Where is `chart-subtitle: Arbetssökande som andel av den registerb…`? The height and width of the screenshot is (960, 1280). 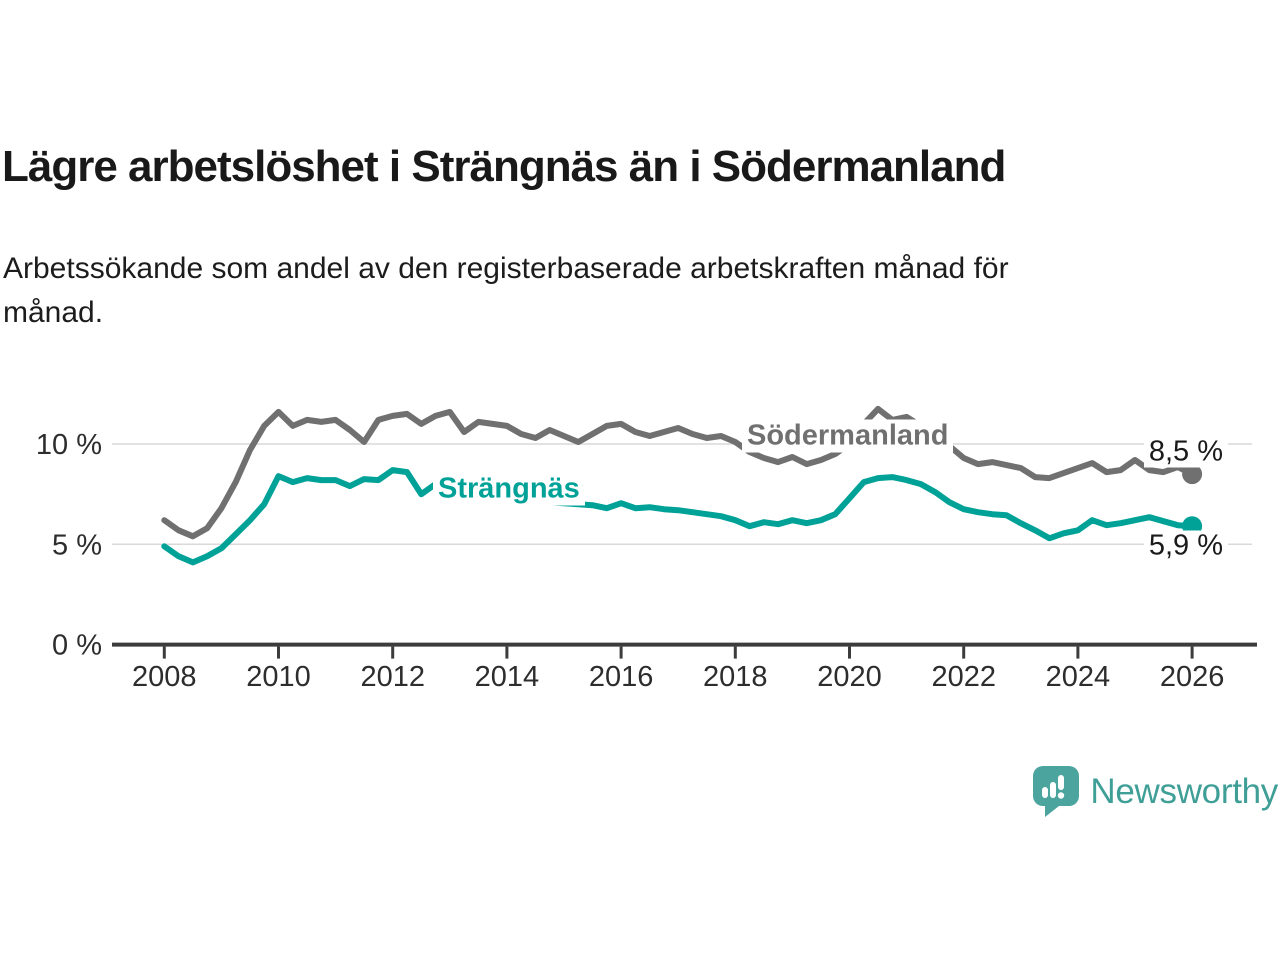 chart-subtitle: Arbetssökande som andel av den registerb… is located at coordinates (506, 291).